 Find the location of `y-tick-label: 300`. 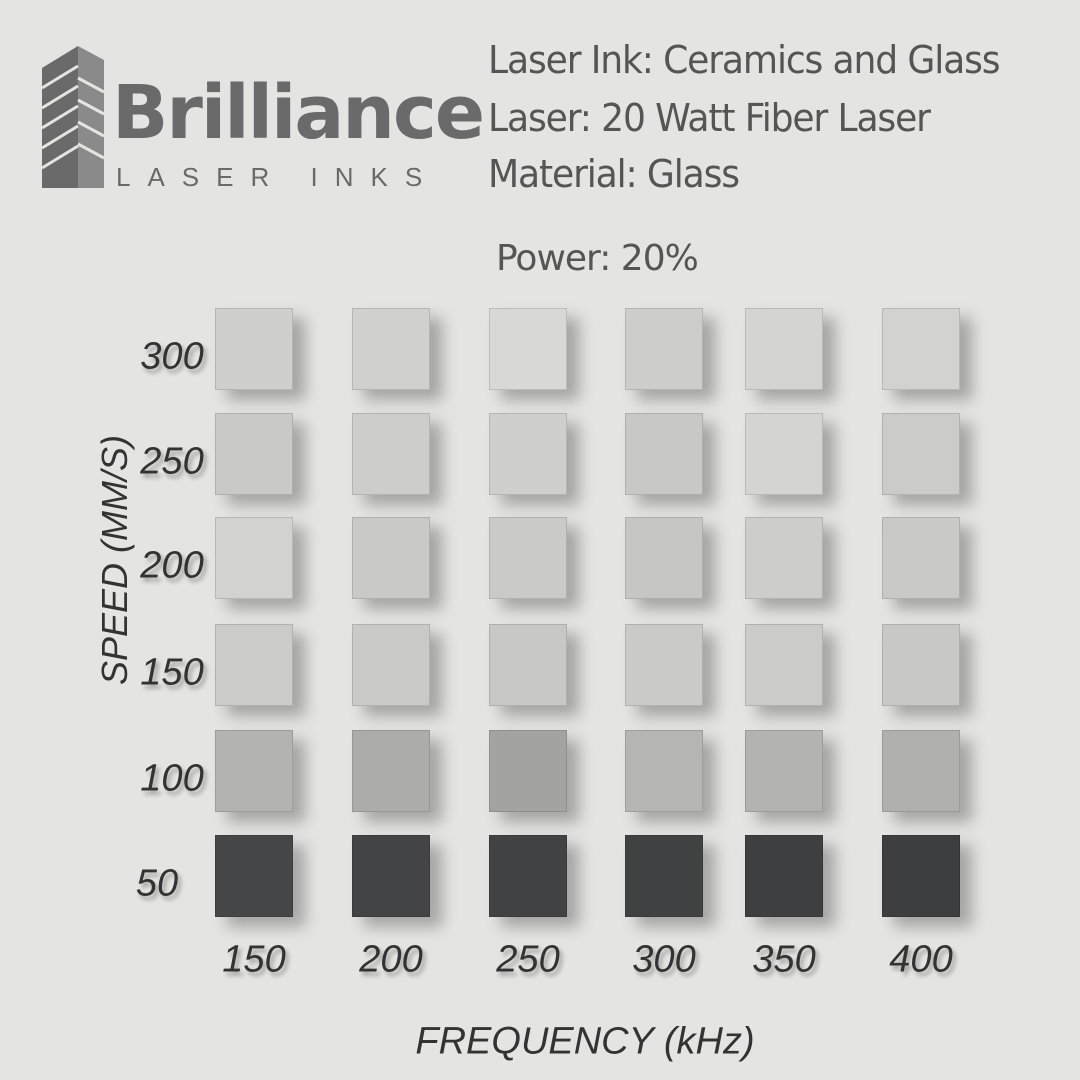

y-tick-label: 300 is located at coordinates (172, 356).